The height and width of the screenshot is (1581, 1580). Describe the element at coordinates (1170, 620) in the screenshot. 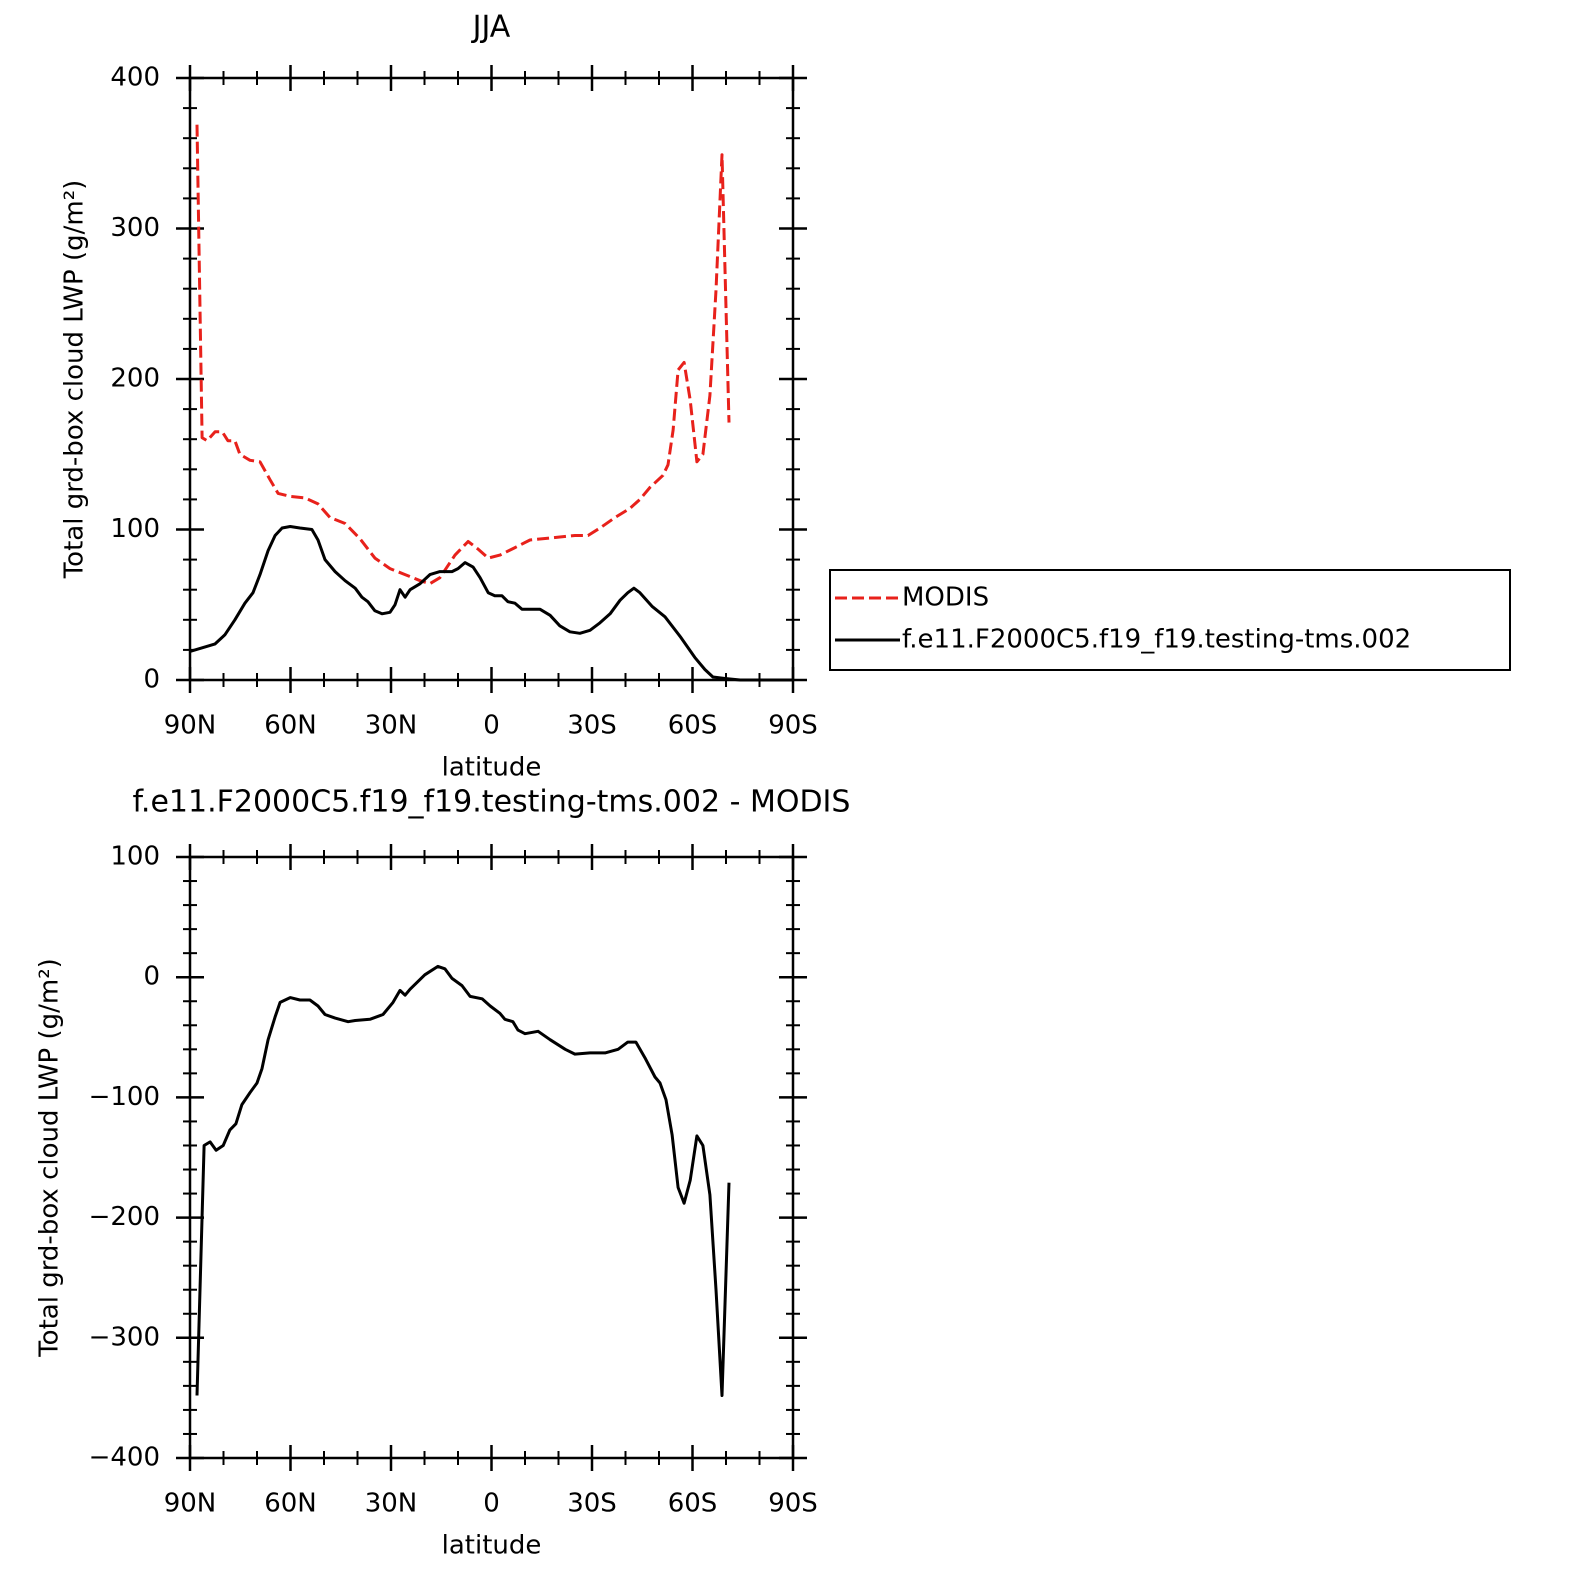

I see `legend-box` at that location.